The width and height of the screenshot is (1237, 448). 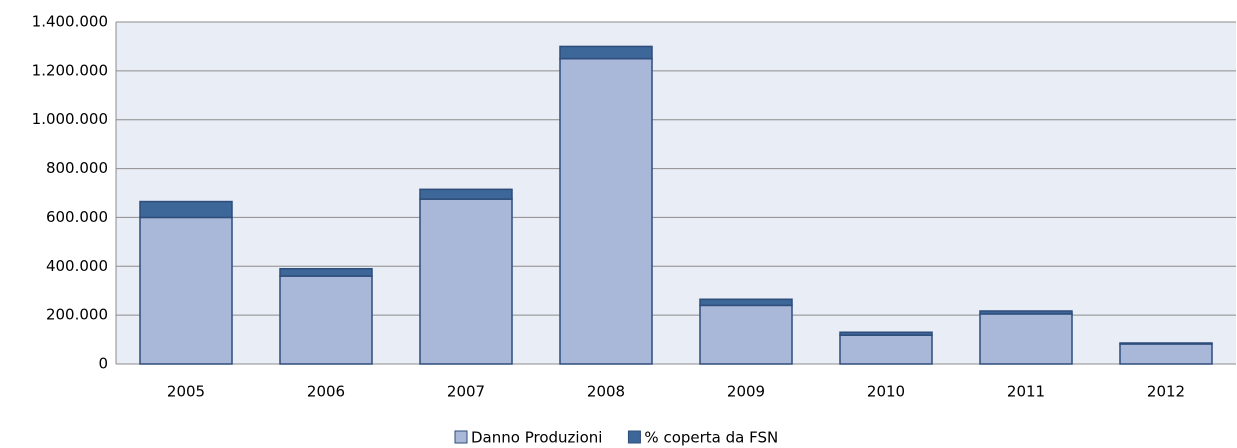 What do you see at coordinates (886, 392) in the screenshot?
I see `x-tick-label: 2010` at bounding box center [886, 392].